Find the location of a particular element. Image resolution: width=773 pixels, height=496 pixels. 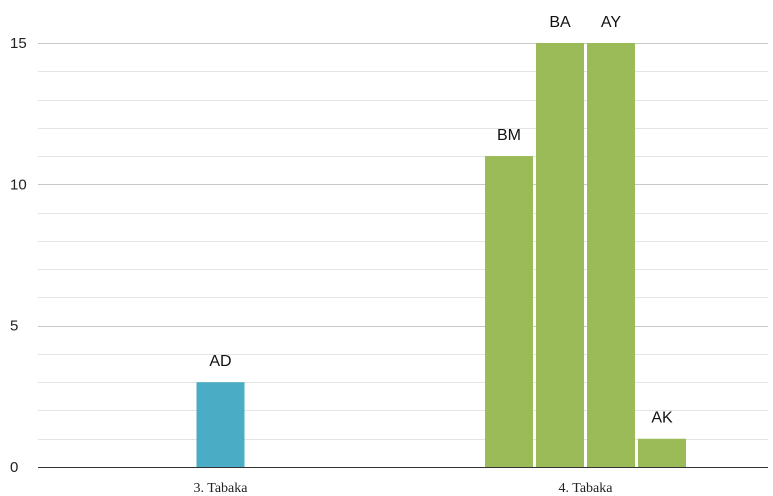

y-tick-label: 15 is located at coordinates (18, 43).